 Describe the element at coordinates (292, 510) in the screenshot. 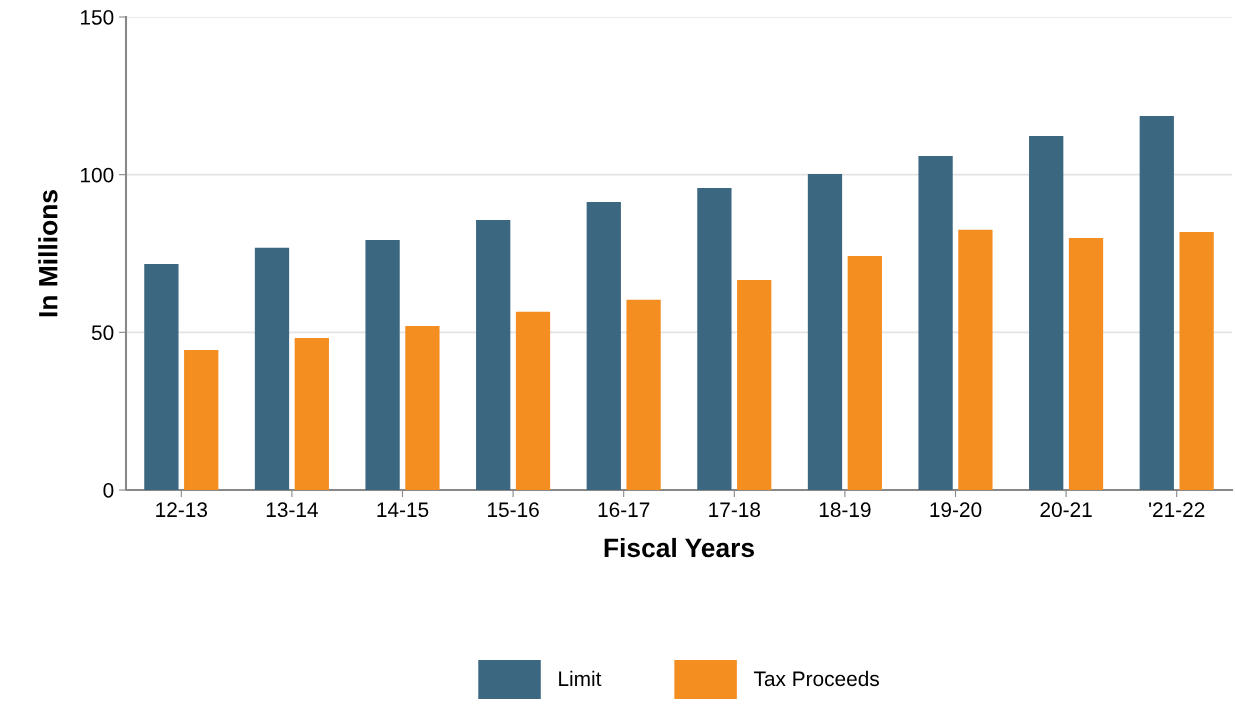

I see `x-tick-label: 13-14` at that location.